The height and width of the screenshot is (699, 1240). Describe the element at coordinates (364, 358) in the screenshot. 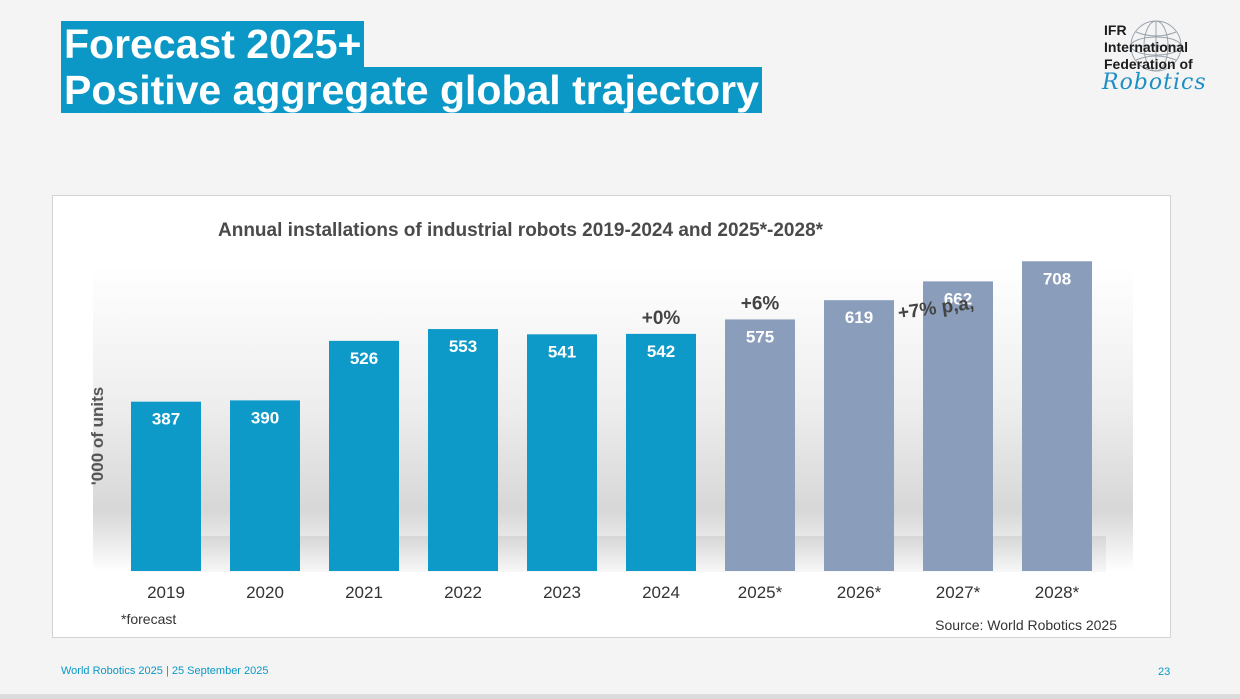

I see `data-label-2021: 526` at that location.